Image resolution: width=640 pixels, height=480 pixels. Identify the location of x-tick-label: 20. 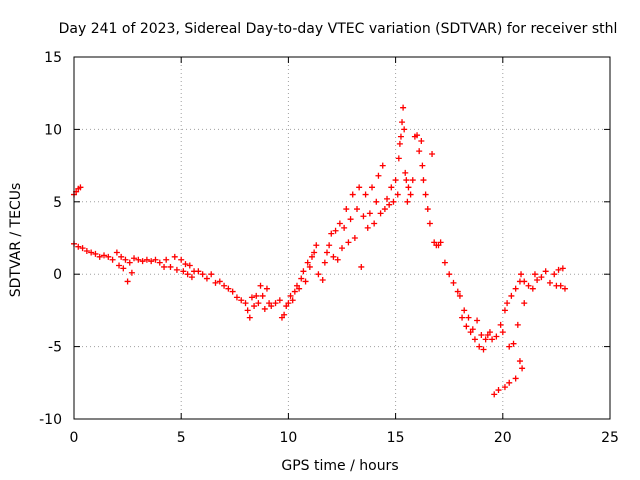
(503, 438).